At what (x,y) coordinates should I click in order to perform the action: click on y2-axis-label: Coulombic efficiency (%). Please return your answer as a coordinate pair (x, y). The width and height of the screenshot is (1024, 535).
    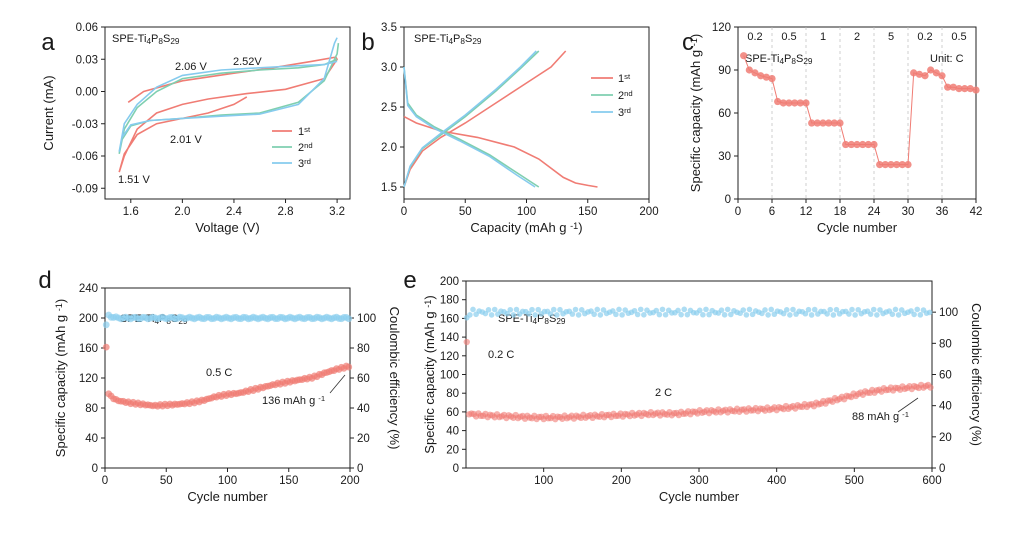
    Looking at the image, I should click on (976, 374).